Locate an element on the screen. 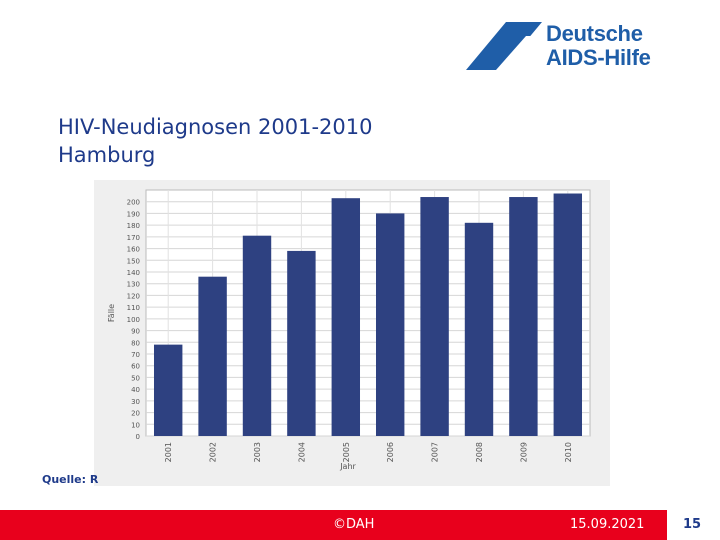 This screenshot has height=540, width=720. x-axis-label: Jahr is located at coordinates (347, 466).